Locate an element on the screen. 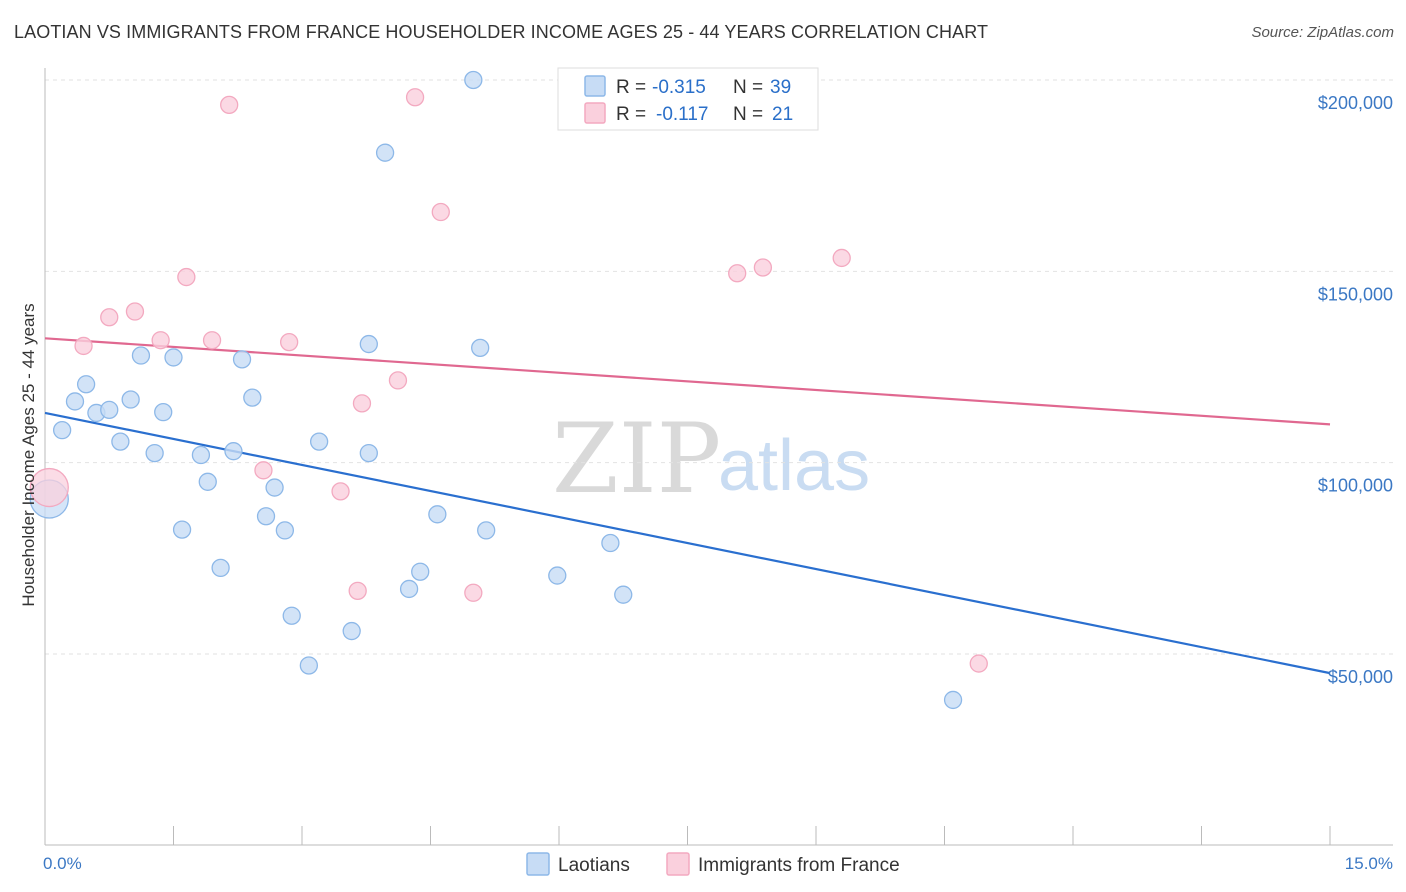 The height and width of the screenshot is (892, 1406). series-legend-laotians: Laotians is located at coordinates (594, 865).